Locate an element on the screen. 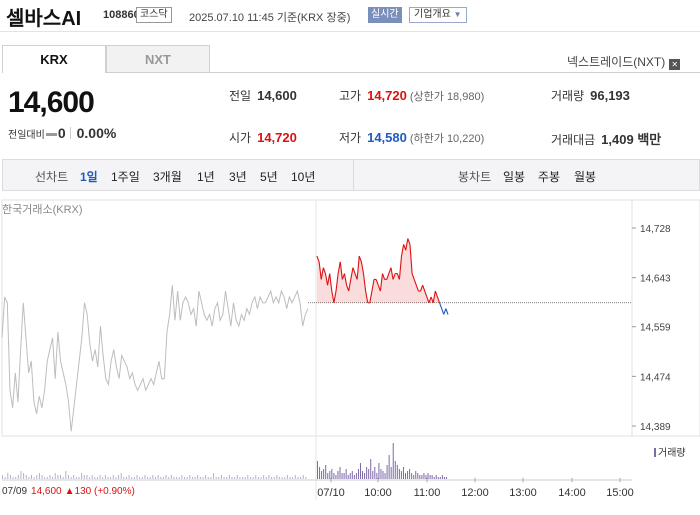  period-10y: 10년 is located at coordinates (303, 177).